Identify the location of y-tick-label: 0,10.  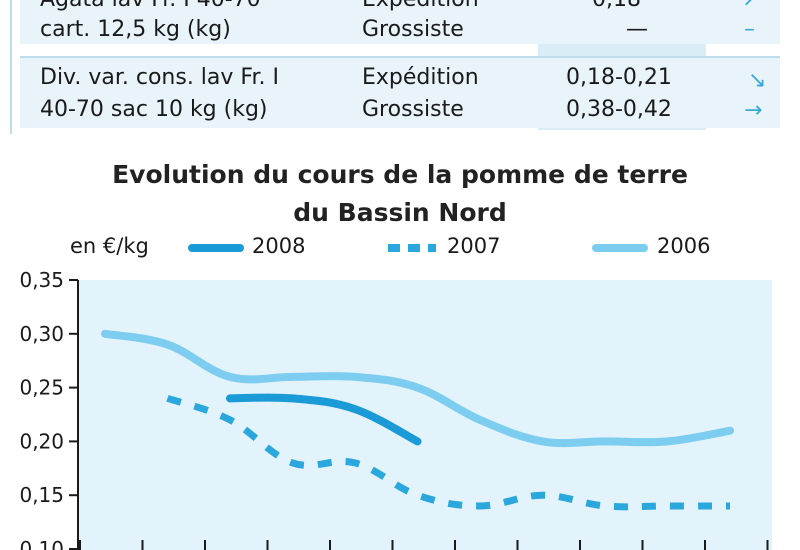
(41, 543).